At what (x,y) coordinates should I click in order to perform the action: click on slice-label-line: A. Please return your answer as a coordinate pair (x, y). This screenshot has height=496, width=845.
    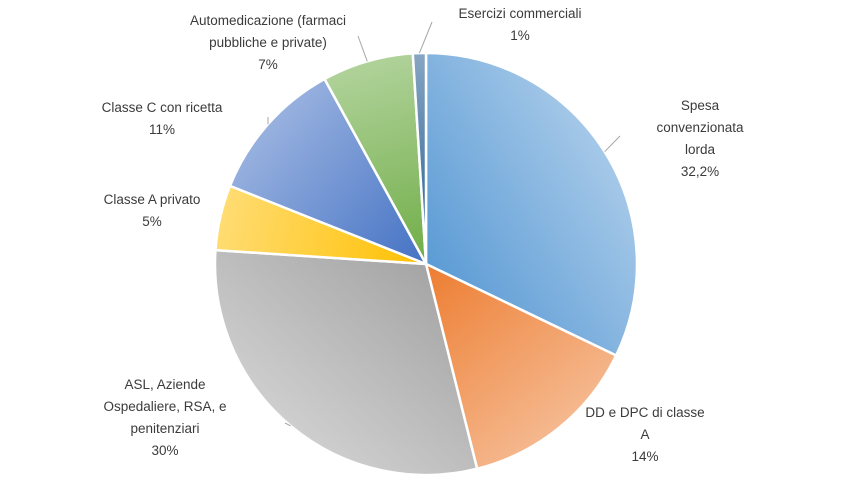
    Looking at the image, I should click on (644, 434).